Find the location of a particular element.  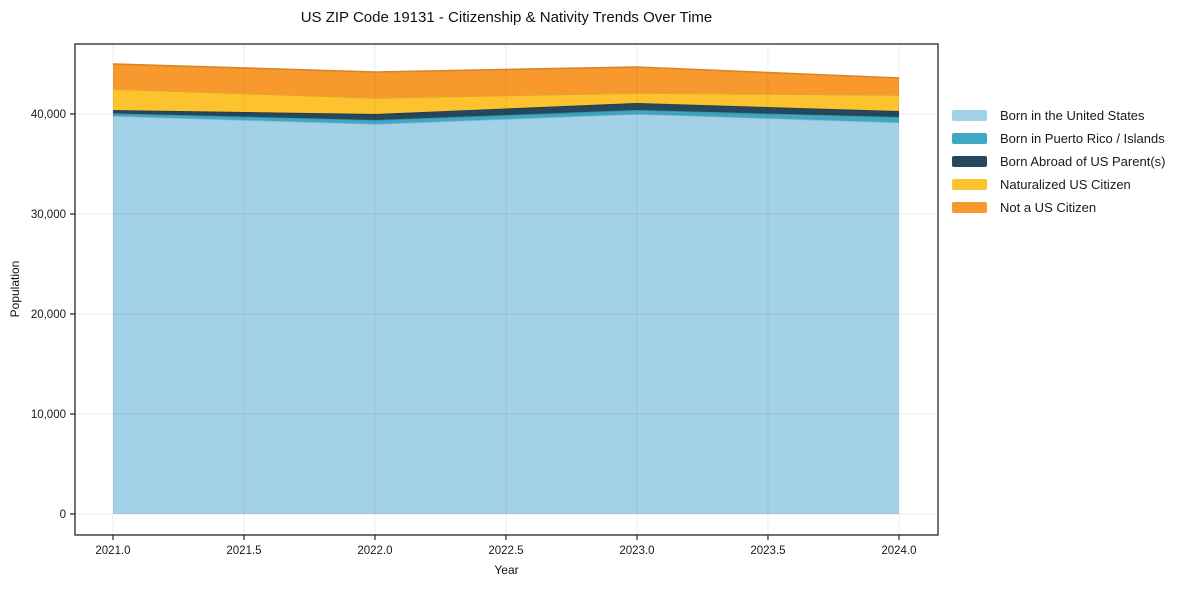

x-tick-label: 2021.0 is located at coordinates (112, 551).